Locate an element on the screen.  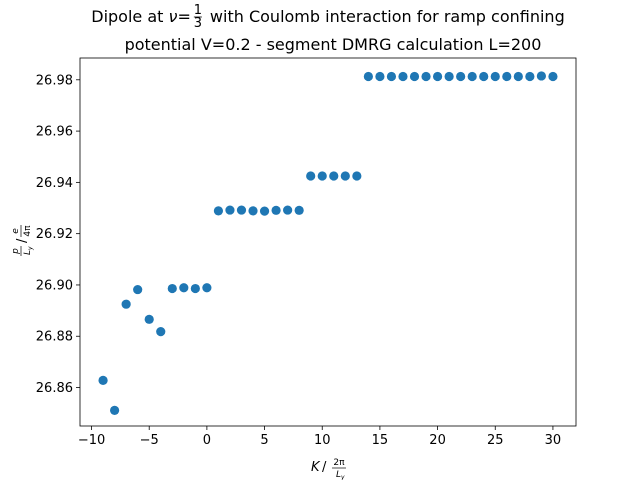
x-tick-label: 25 is located at coordinates (495, 440).